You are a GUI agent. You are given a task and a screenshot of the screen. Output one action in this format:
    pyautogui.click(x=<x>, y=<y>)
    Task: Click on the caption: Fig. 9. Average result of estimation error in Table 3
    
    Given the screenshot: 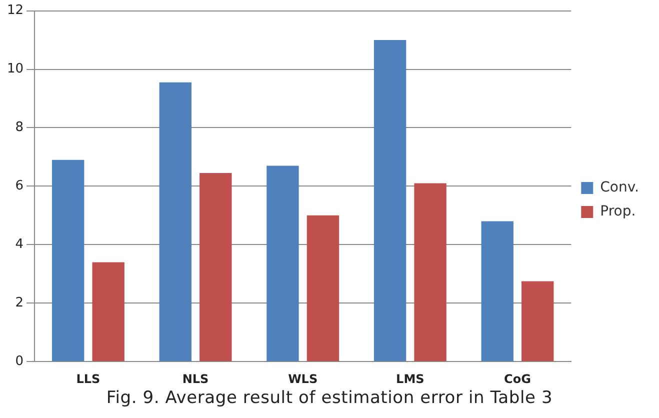 What is the action you would take?
    pyautogui.click(x=329, y=398)
    